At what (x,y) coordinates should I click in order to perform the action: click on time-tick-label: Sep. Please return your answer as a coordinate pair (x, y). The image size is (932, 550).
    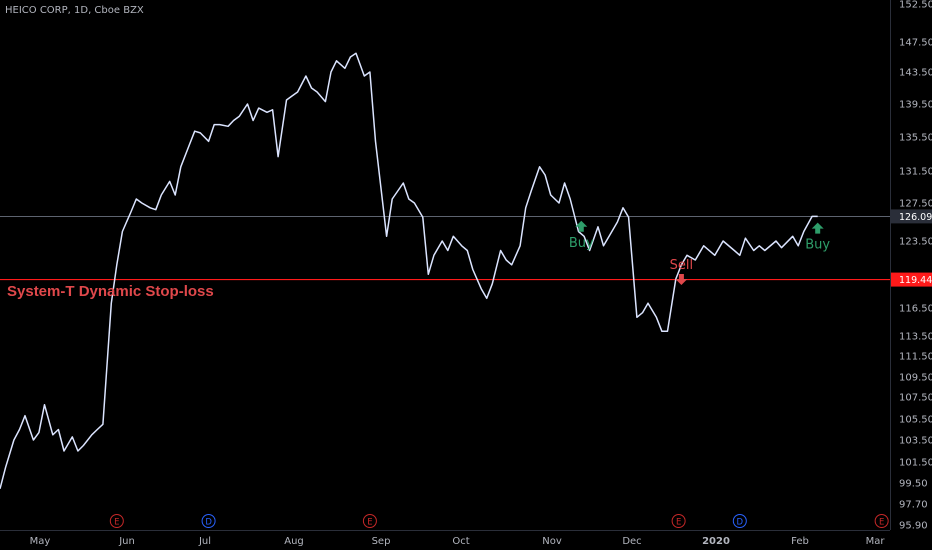
    Looking at the image, I should click on (381, 541).